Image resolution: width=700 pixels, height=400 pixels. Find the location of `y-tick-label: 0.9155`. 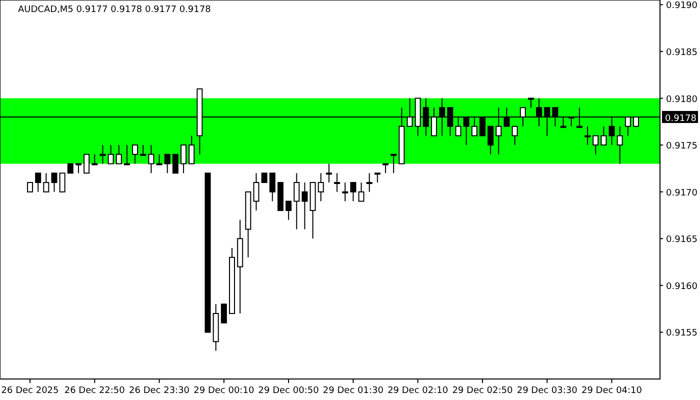

y-tick-label: 0.9155 is located at coordinates (682, 333).